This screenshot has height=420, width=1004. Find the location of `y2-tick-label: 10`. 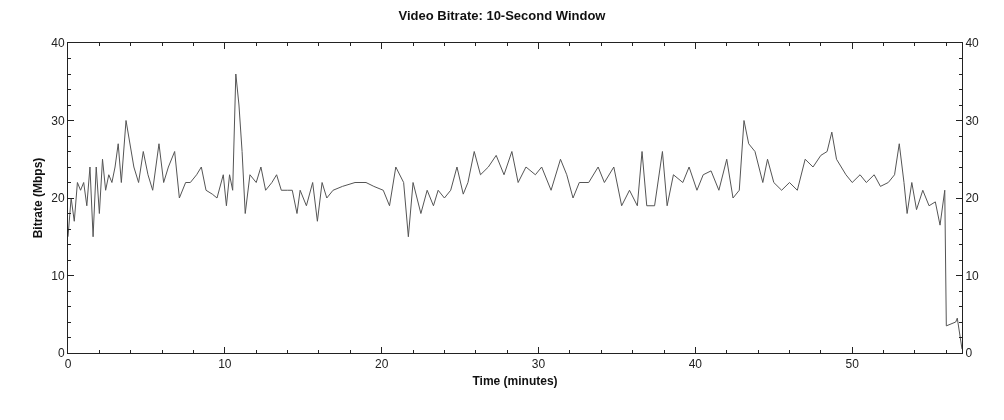

y2-tick-label: 10 is located at coordinates (972, 275).